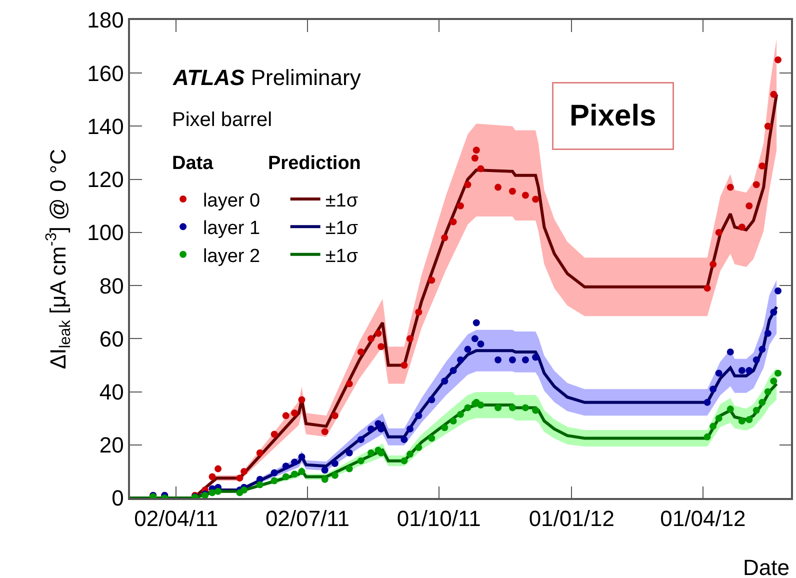  I want to click on y-tick-label: 100, so click(105, 233).